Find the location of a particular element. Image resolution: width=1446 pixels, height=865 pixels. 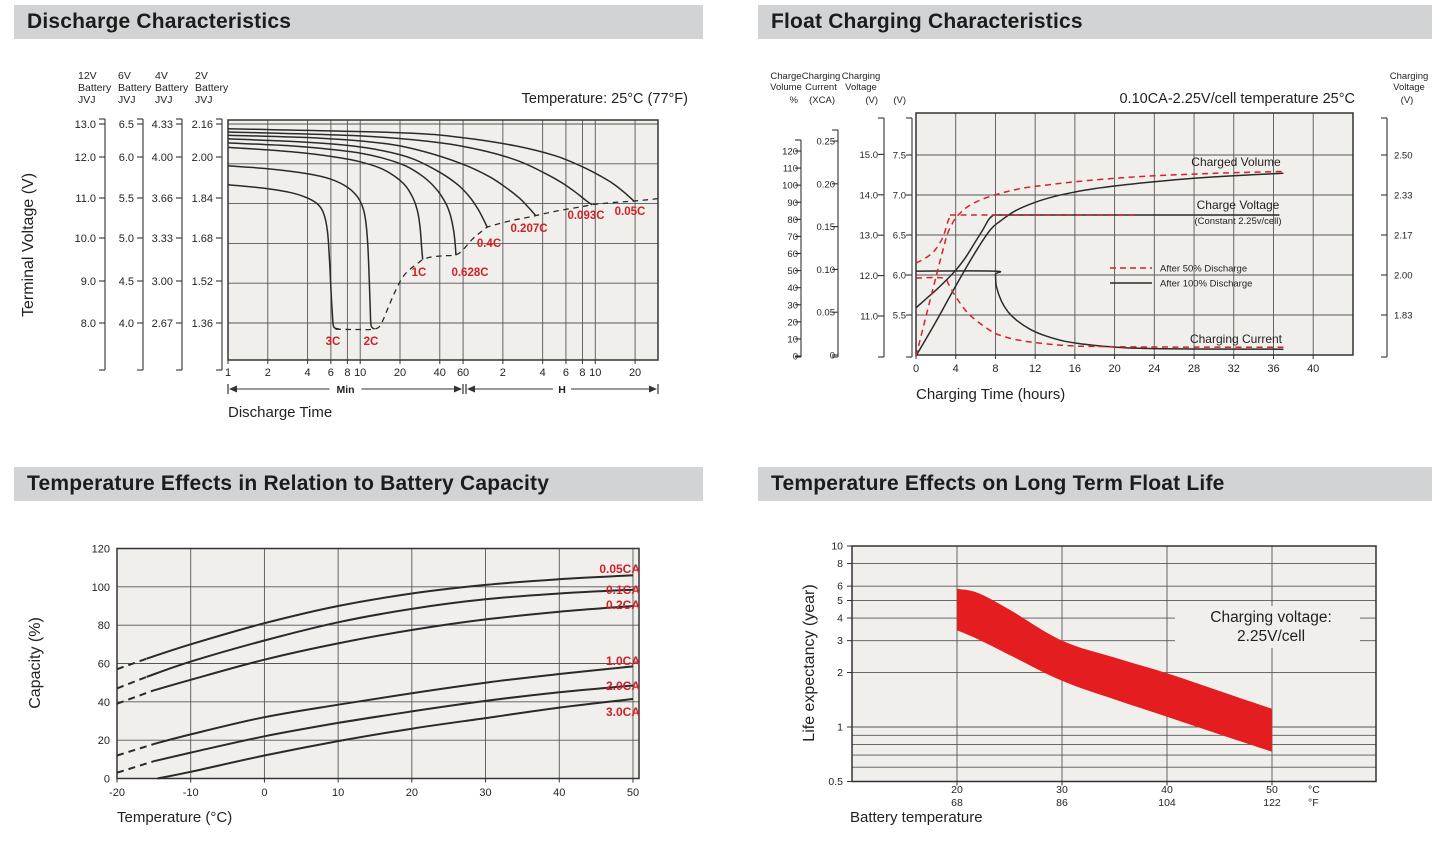

rate-label-3C: 3C is located at coordinates (333, 342).